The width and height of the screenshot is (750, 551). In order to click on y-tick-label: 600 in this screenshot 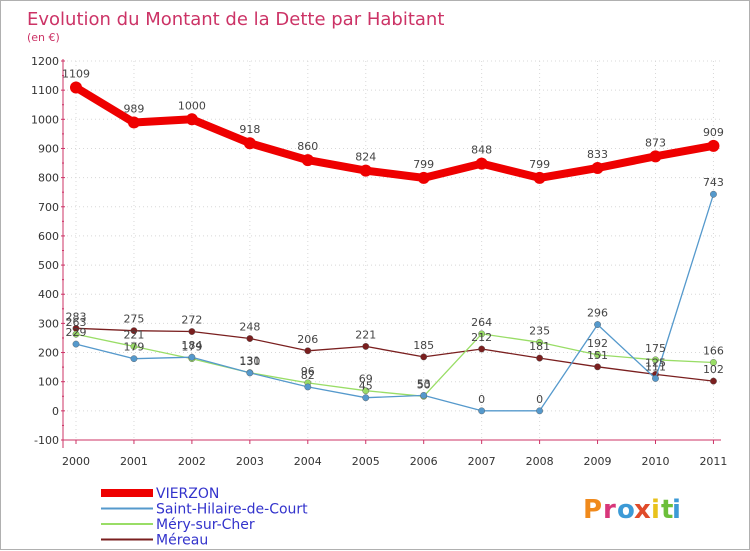, I will do `click(48, 236)`.